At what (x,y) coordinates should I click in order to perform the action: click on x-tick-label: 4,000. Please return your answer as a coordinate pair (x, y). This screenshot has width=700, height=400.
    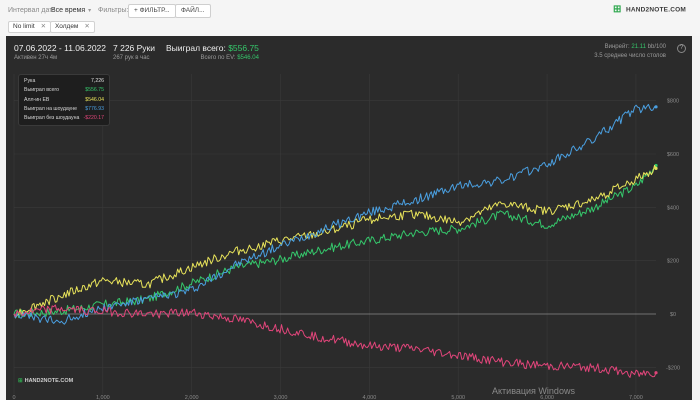
    Looking at the image, I should click on (370, 397).